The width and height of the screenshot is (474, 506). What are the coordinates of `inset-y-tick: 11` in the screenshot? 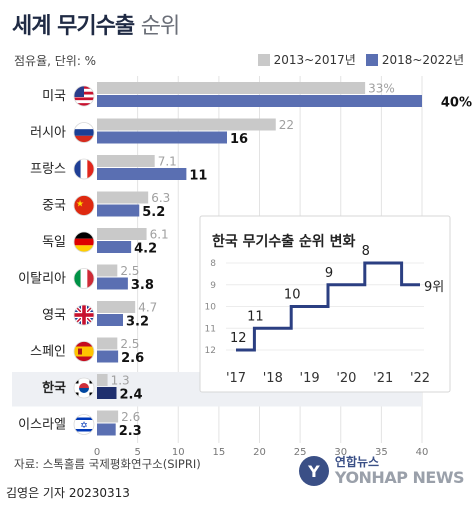 It's located at (210, 329).